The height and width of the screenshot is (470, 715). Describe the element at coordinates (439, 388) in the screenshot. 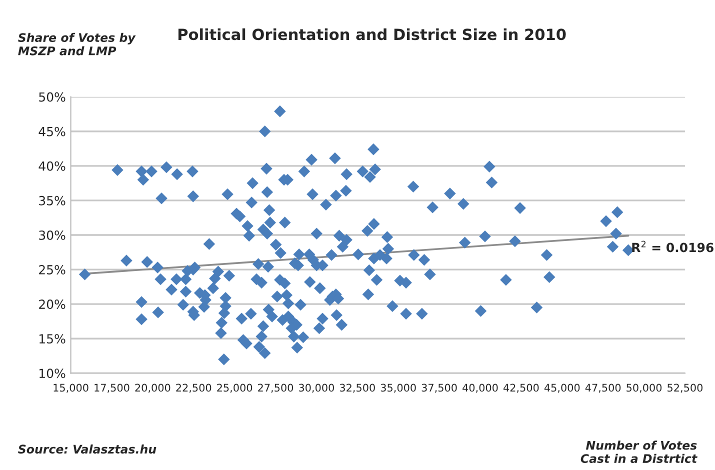

I see `x-tick-label: 37,500` at that location.